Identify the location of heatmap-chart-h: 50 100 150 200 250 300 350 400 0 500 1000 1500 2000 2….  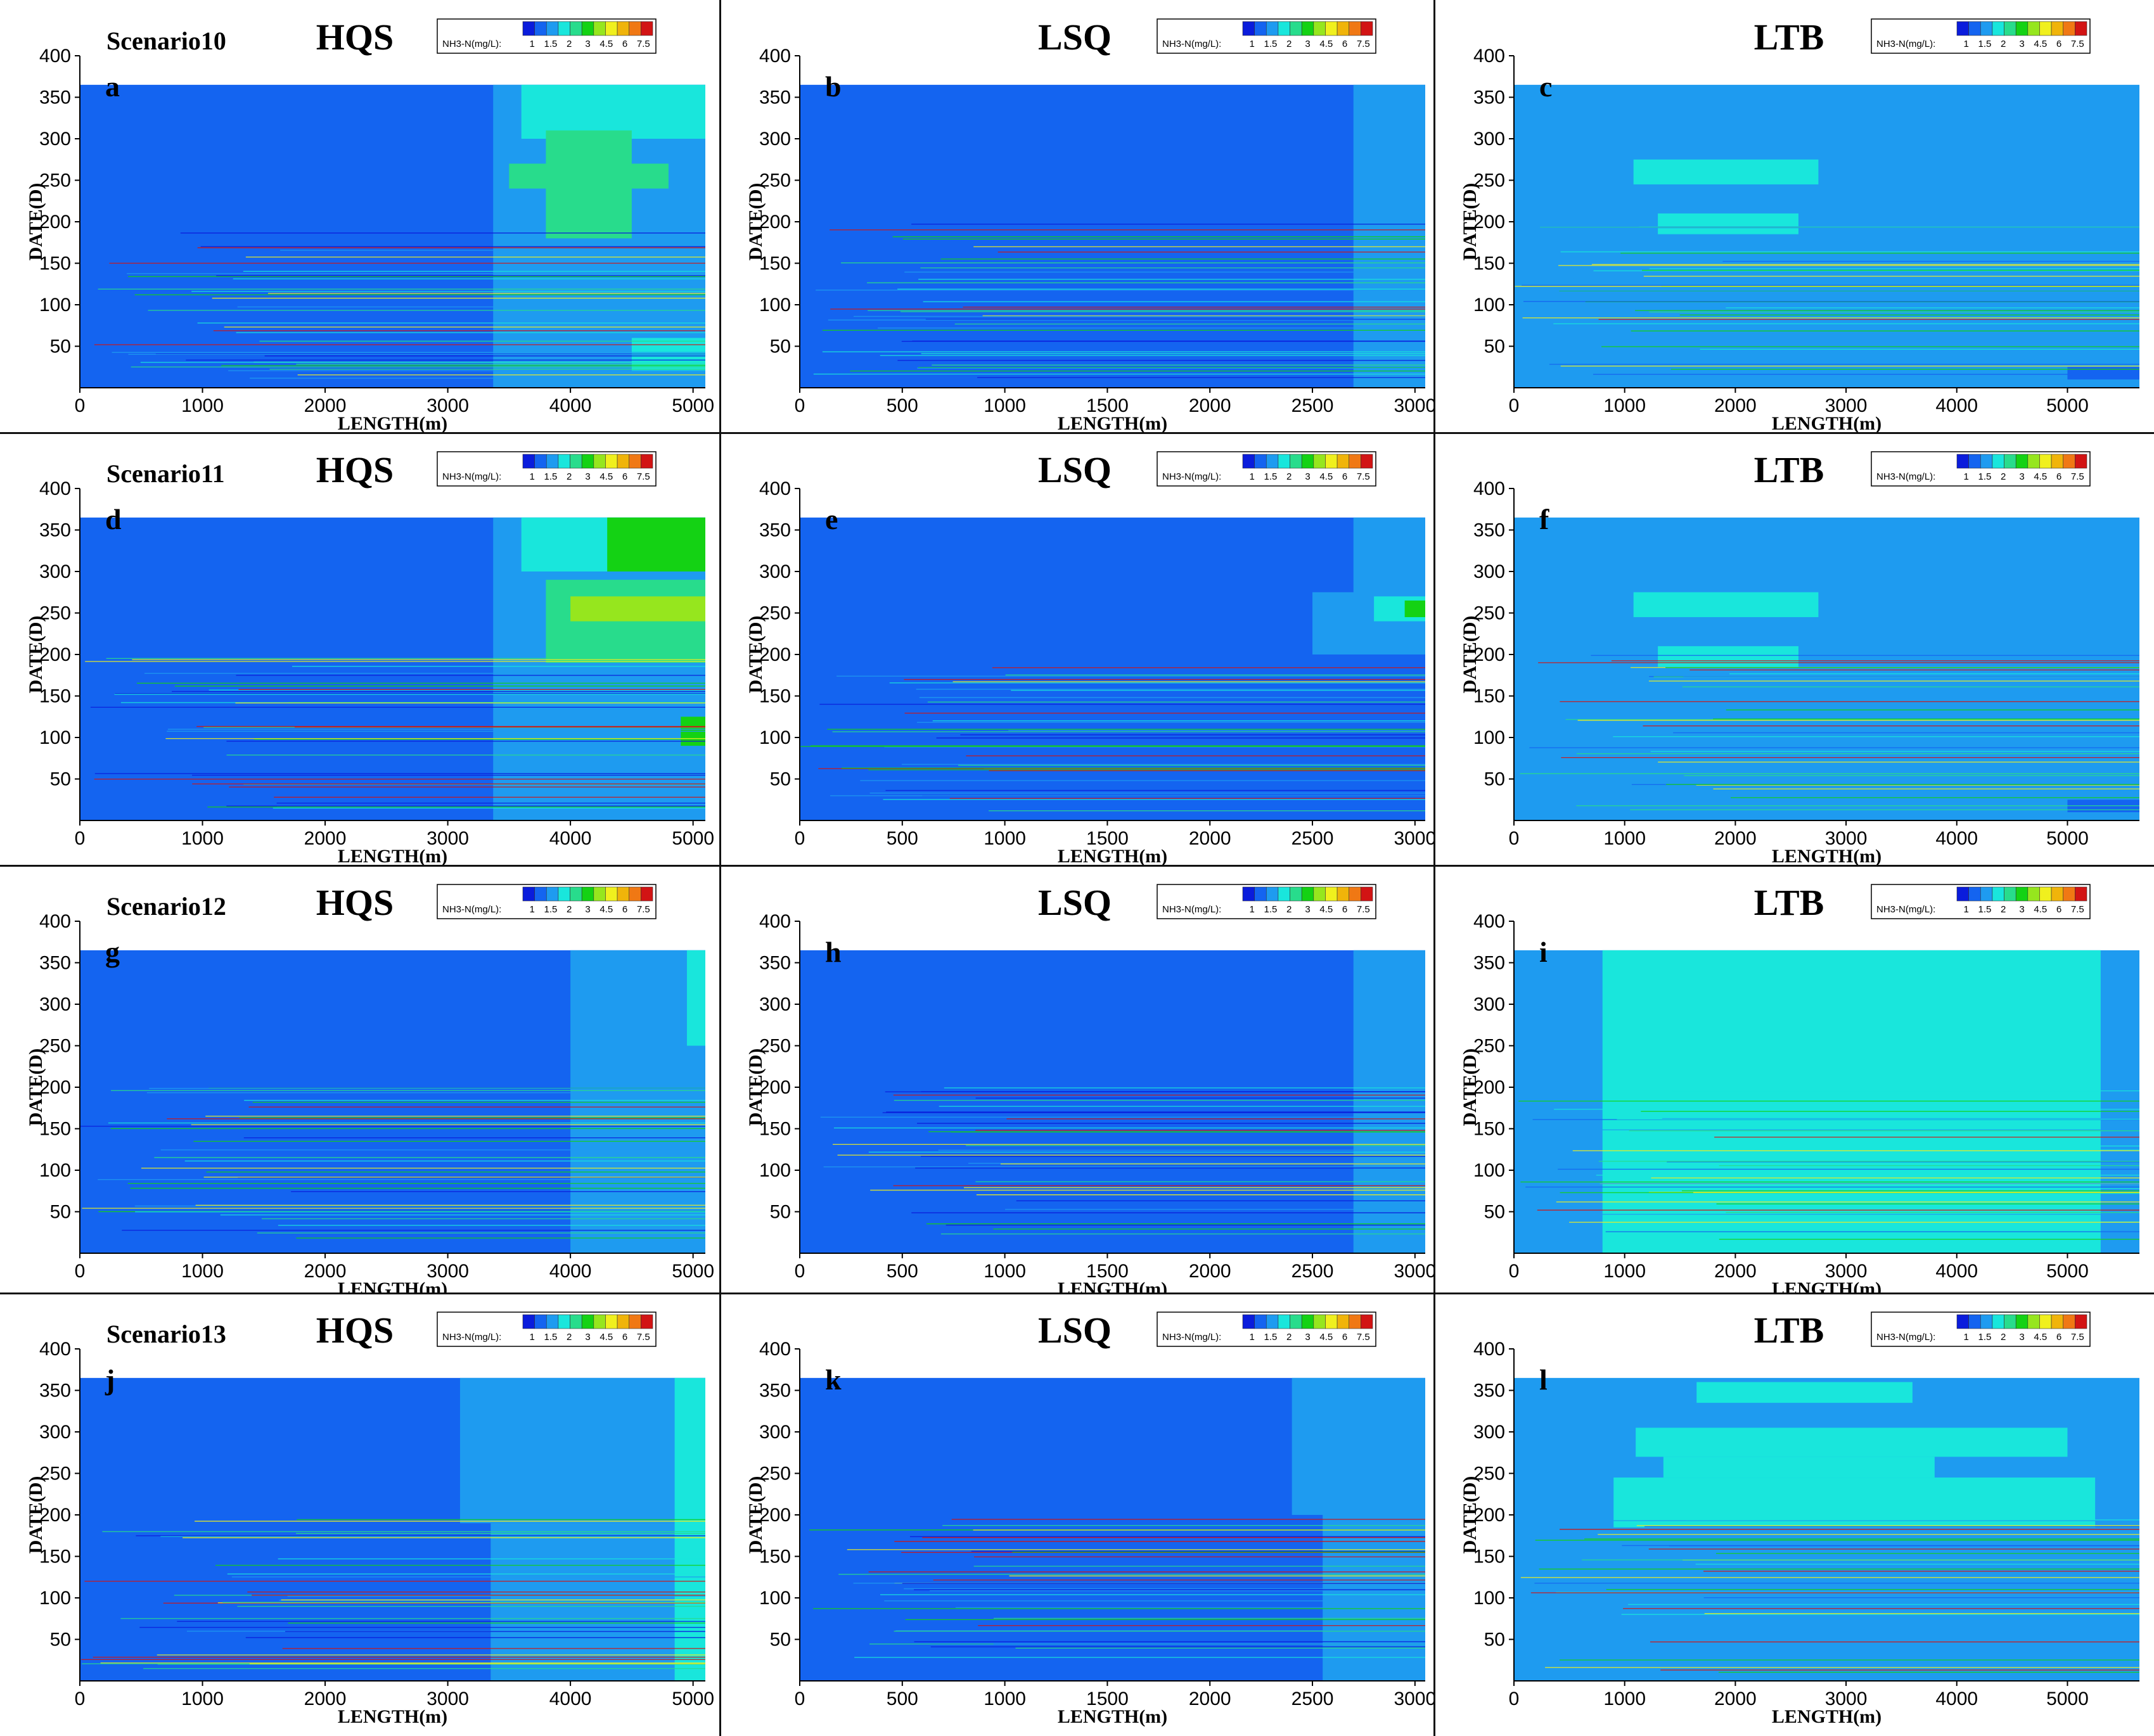
(1089, 1087).